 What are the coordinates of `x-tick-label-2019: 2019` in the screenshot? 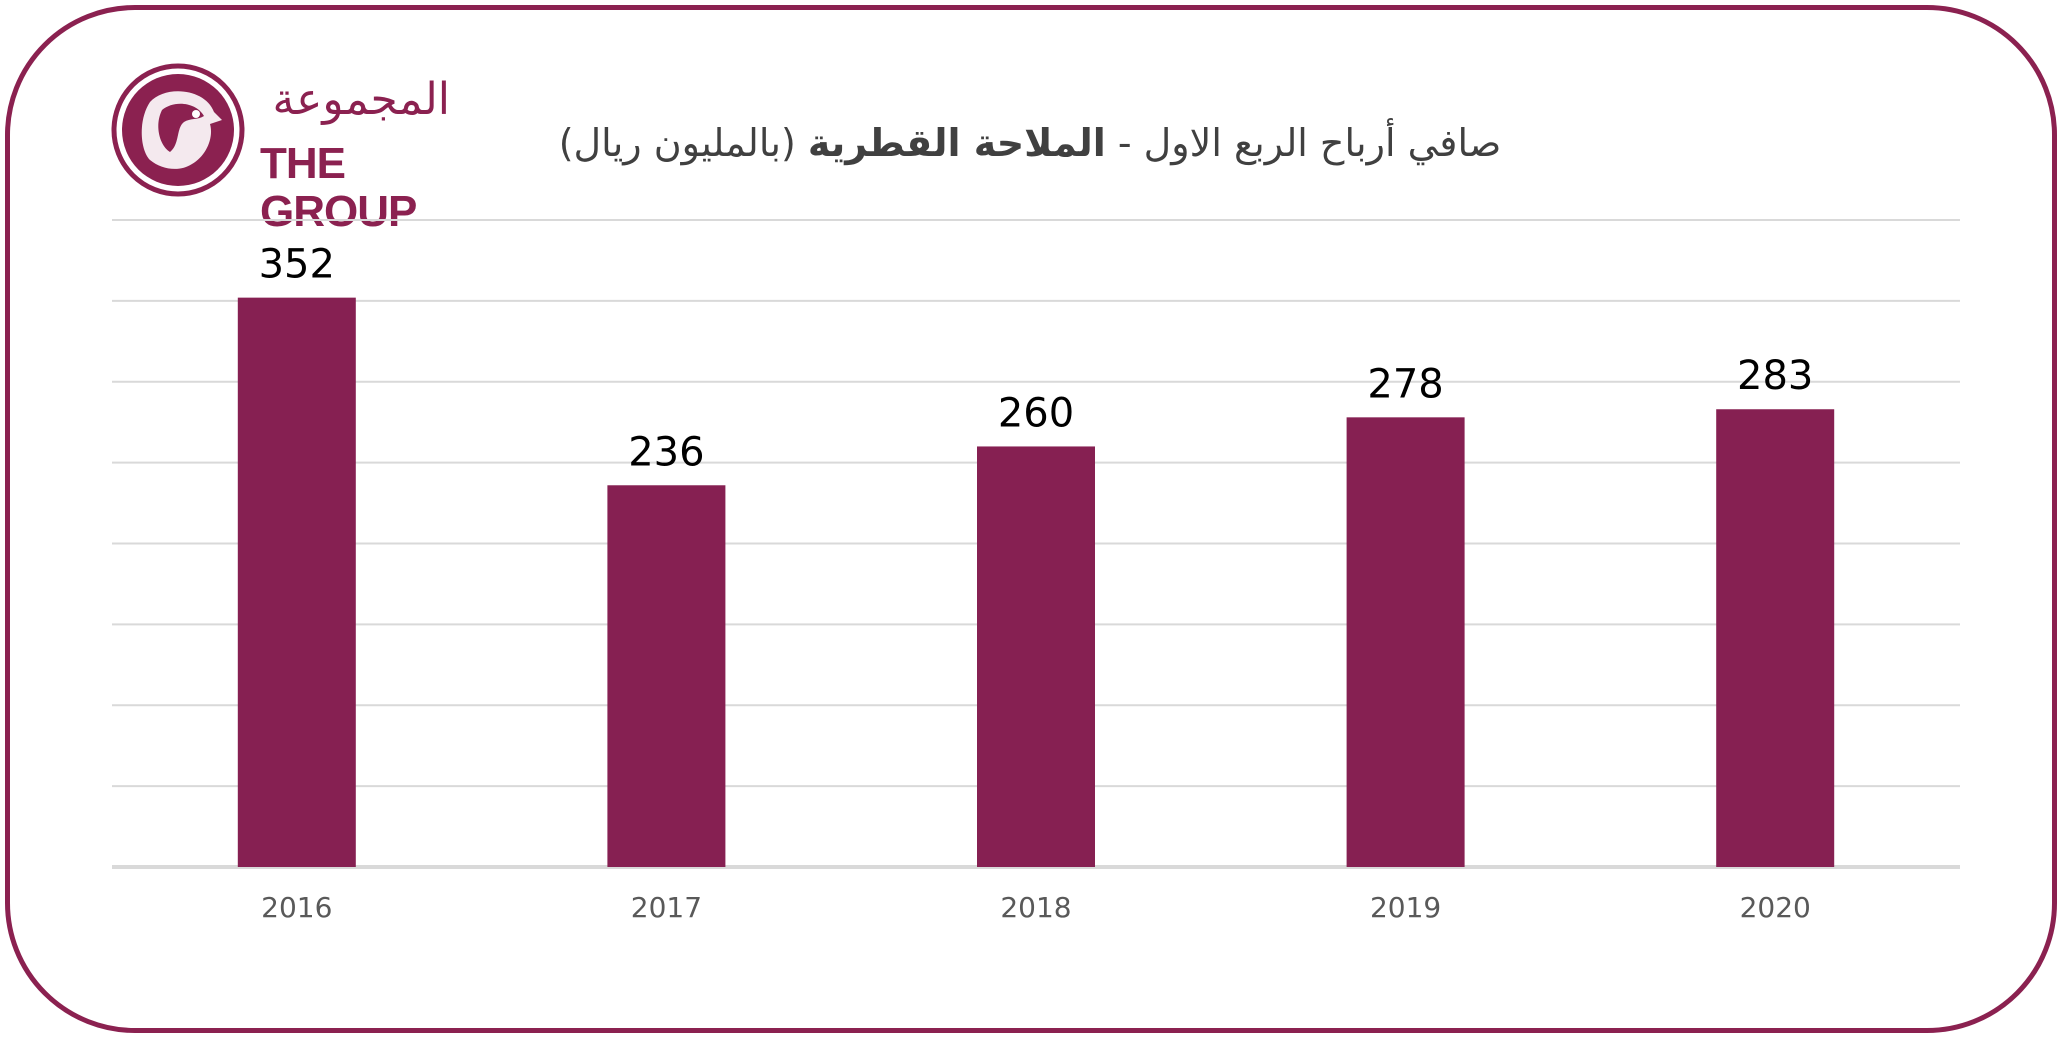 It's located at (1405, 907).